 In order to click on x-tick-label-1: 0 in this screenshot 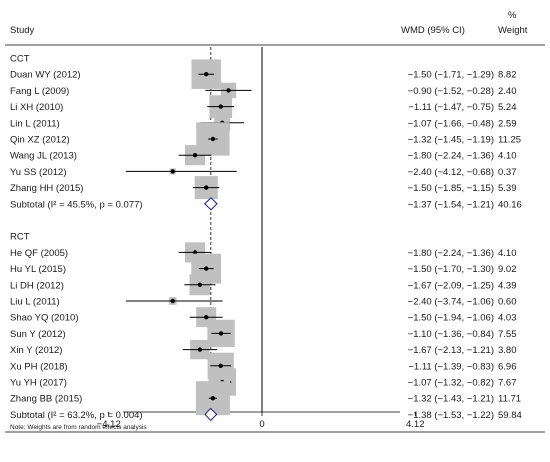, I will do `click(261, 424)`.